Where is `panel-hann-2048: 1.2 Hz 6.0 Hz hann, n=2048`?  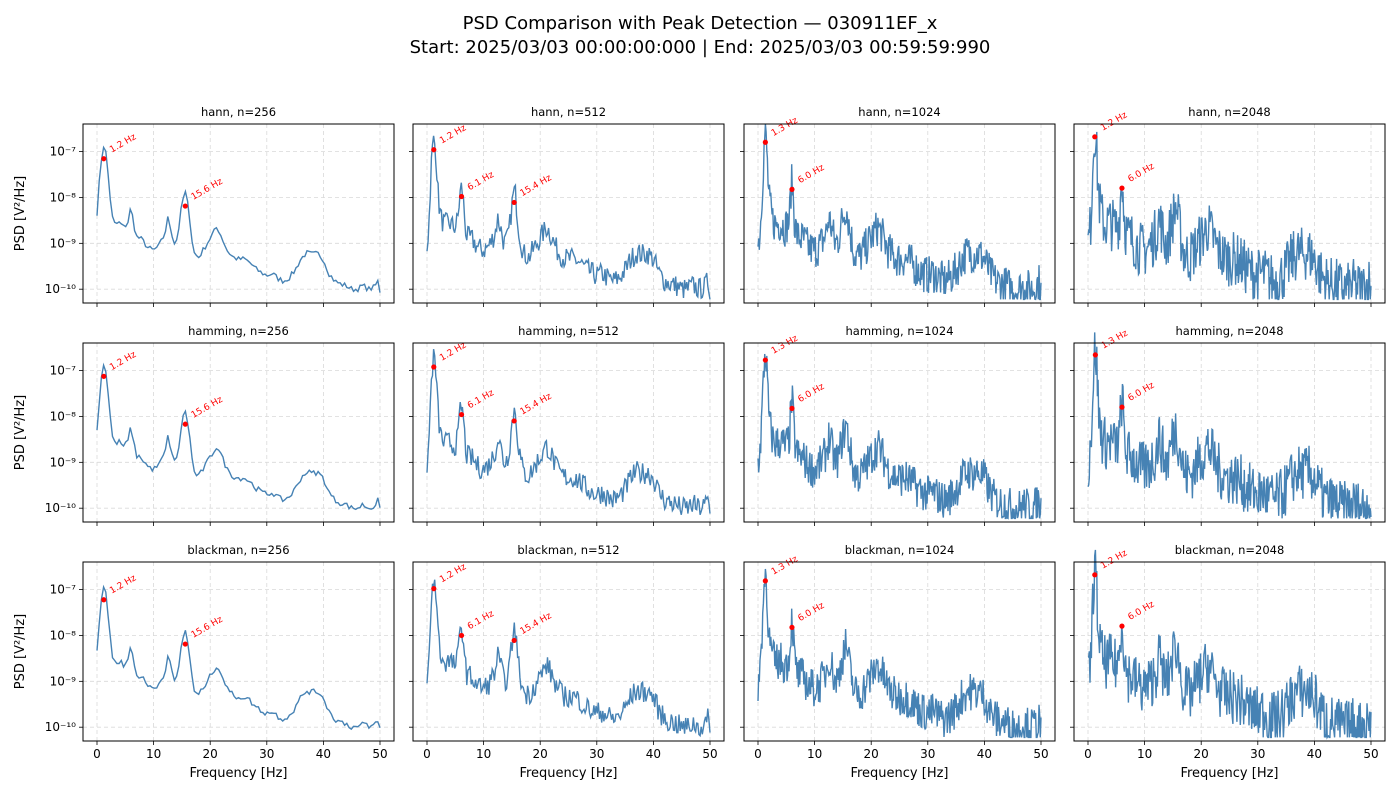 panel-hann-2048: 1.2 Hz 6.0 Hz hann, n=2048 is located at coordinates (1228, 206).